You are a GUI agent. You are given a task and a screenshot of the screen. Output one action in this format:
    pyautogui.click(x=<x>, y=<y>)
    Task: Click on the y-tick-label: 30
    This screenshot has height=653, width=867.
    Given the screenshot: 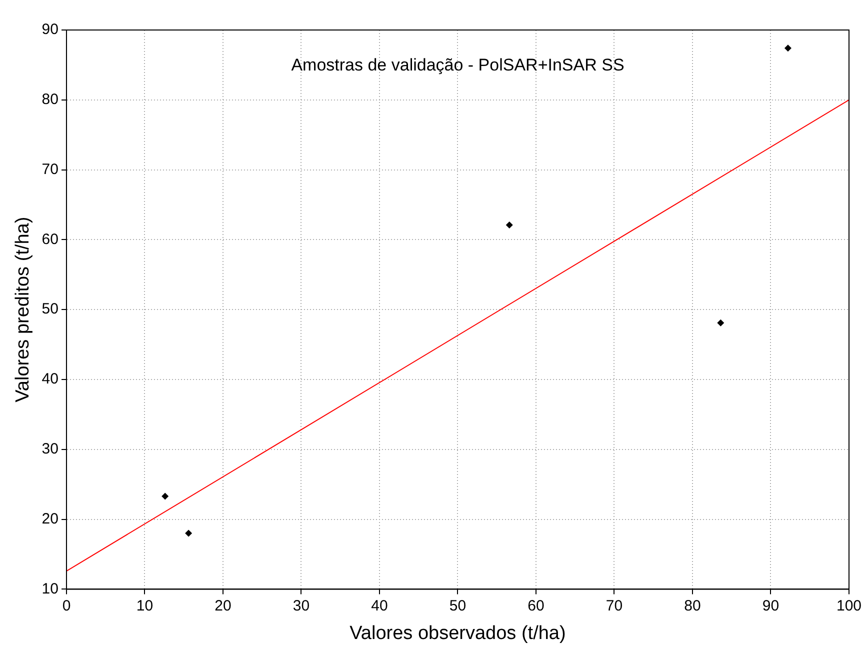 What is the action you would take?
    pyautogui.click(x=50, y=449)
    